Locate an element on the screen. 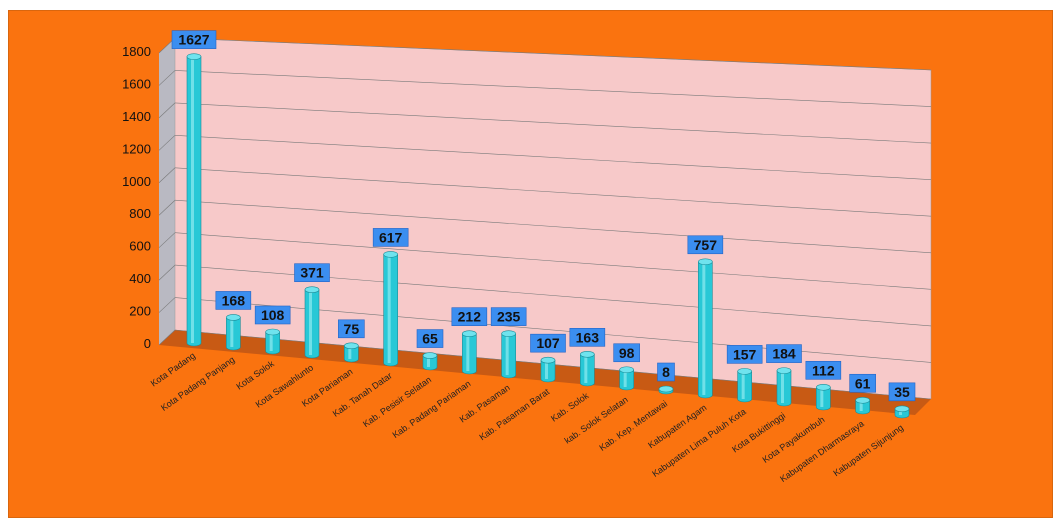  data-label: 98 is located at coordinates (627, 353).